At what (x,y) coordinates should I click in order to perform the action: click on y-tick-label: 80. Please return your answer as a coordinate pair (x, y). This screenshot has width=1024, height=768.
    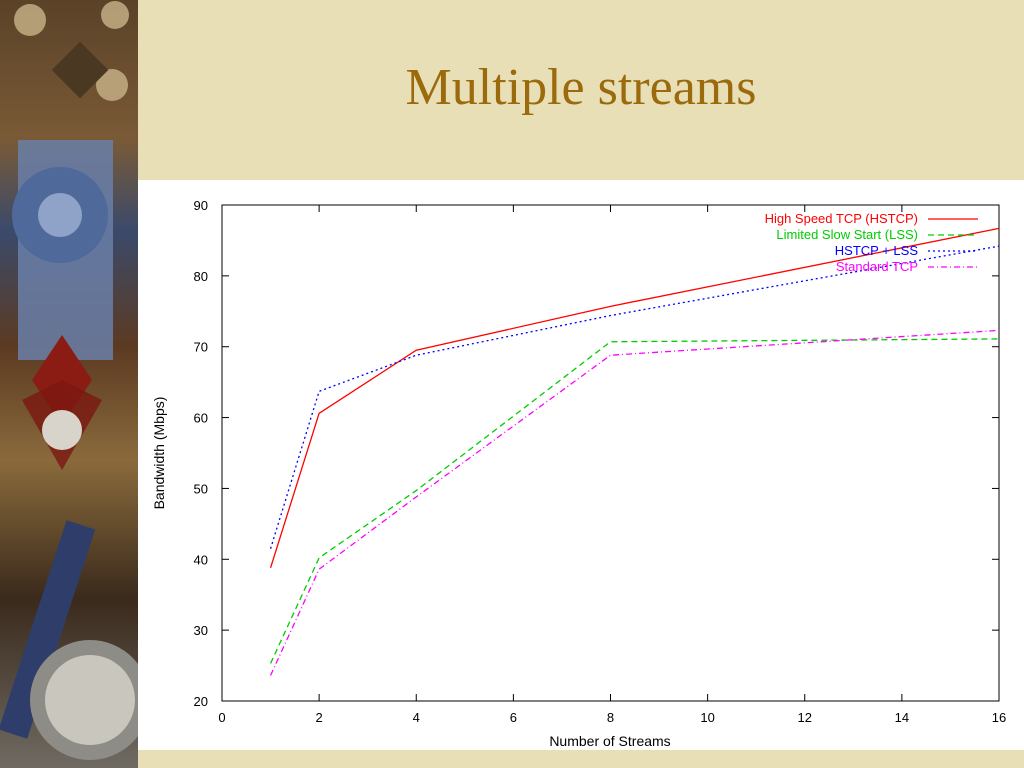
    Looking at the image, I should click on (201, 276).